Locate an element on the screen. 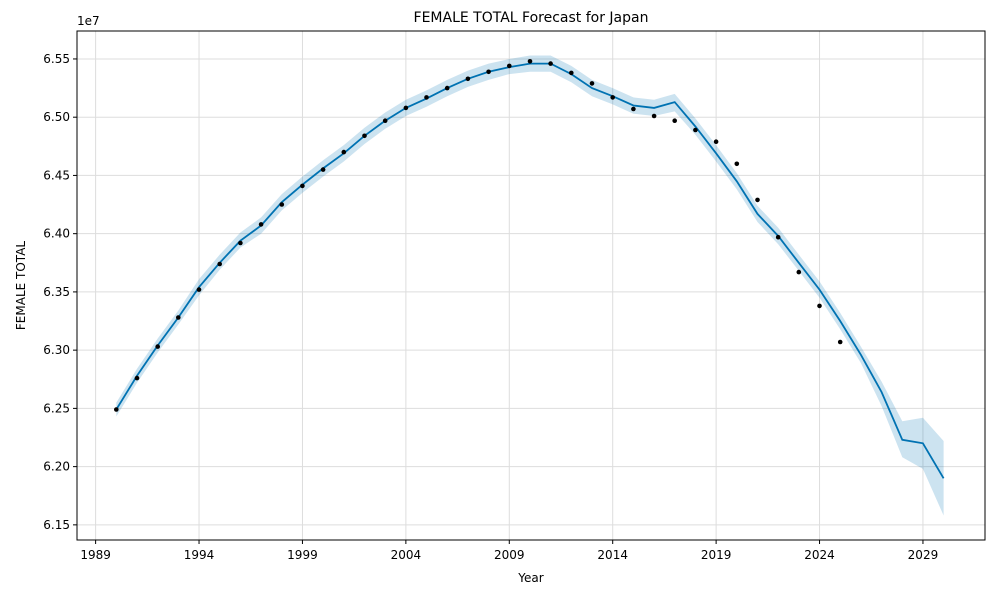 The width and height of the screenshot is (1000, 604). x-tick-layer: 1989 1994 1999 2004 2009 2014 2019 2024 2029 is located at coordinates (509, 551).